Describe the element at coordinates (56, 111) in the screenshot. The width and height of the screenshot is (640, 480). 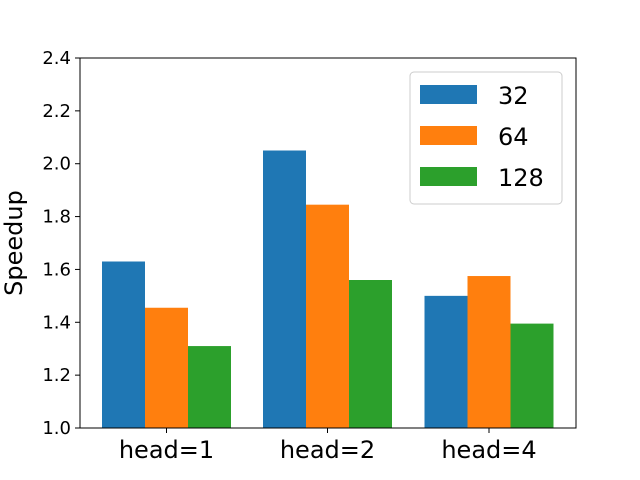
I see `y-tick-label: 2.2` at that location.